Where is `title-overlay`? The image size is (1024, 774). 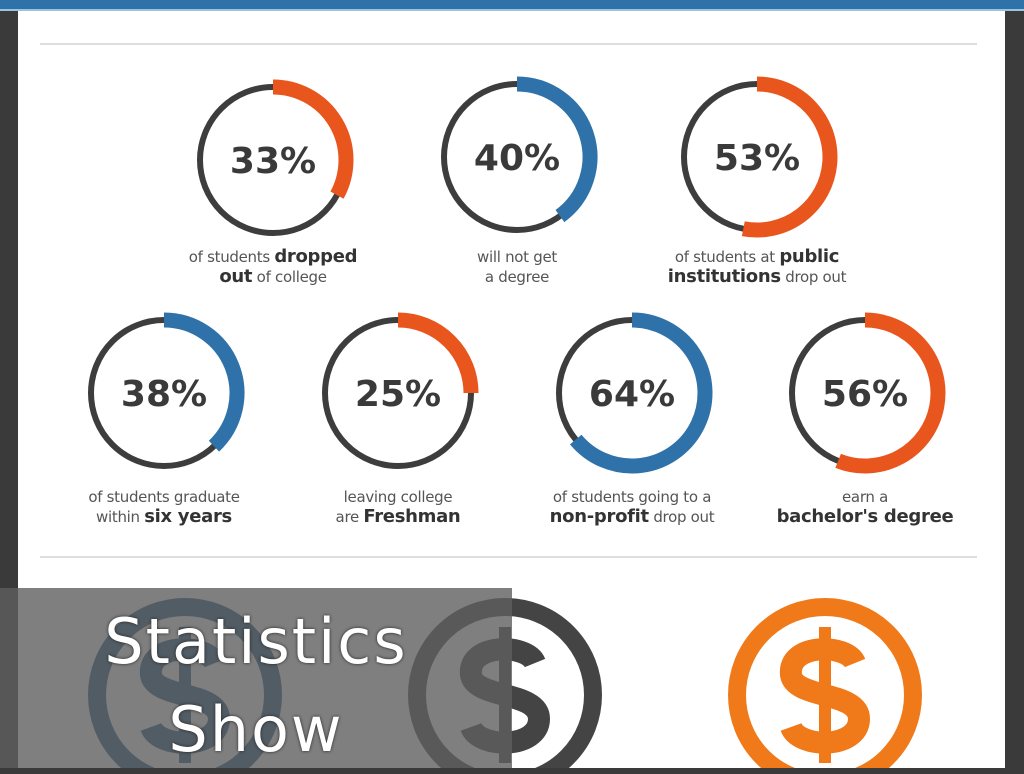
title-overlay is located at coordinates (256, 678).